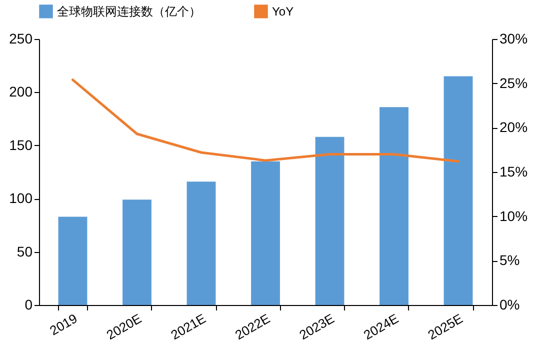 This screenshot has height=347, width=538. What do you see at coordinates (28, 304) in the screenshot?
I see `y-tick-label: 0` at bounding box center [28, 304].